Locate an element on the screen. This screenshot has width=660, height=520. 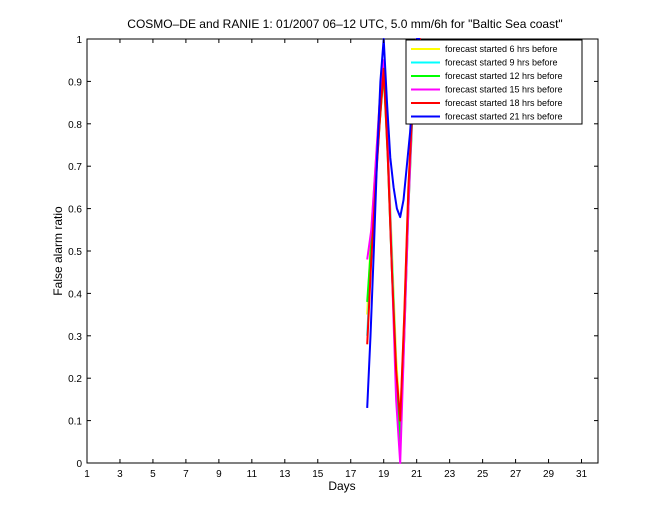
x-tick-label: 15 is located at coordinates (318, 474).